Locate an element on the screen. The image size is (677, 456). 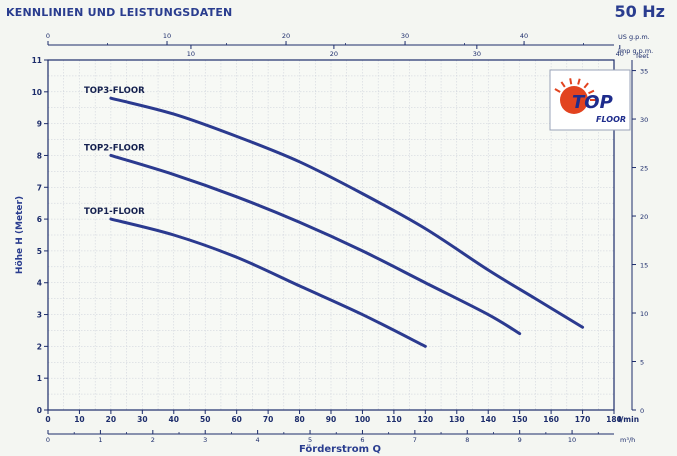
m3h-tick-label: 7 is located at coordinates (415, 440).